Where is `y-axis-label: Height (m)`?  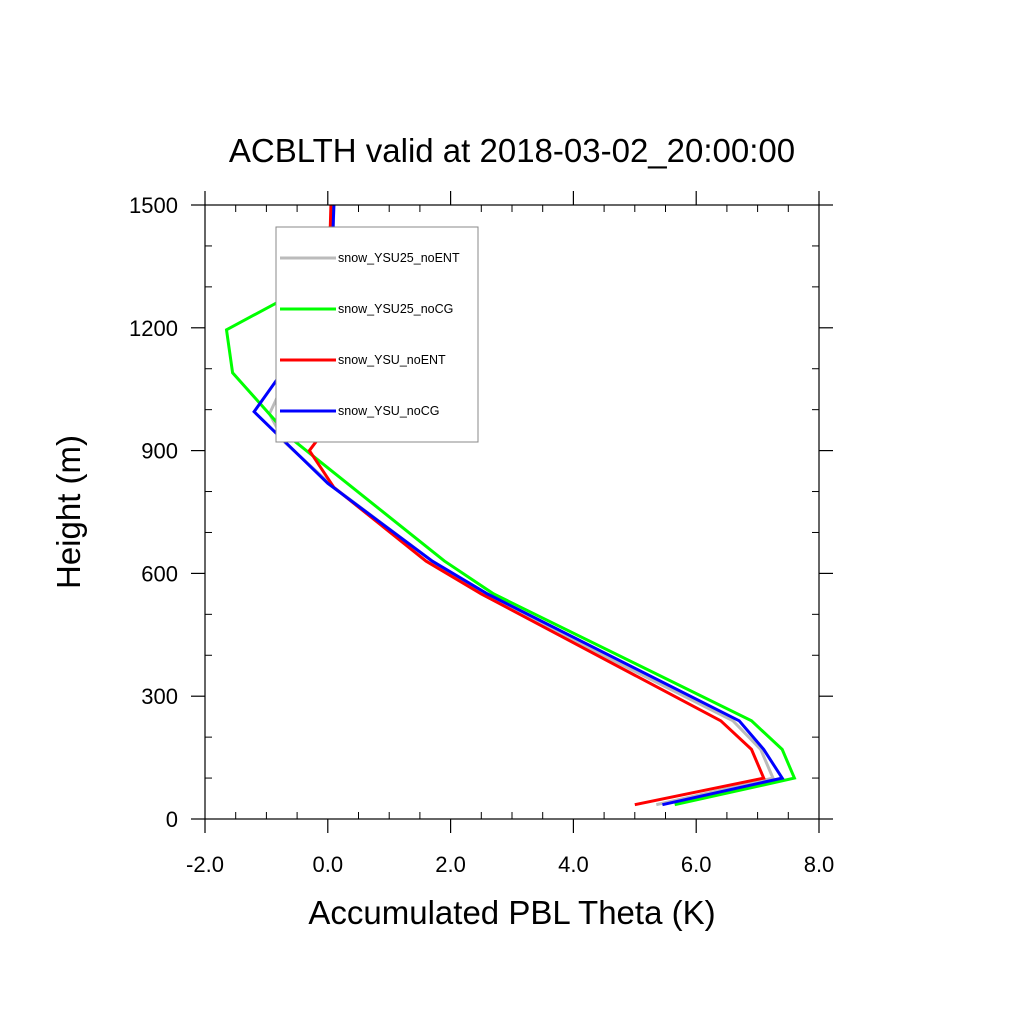
y-axis-label: Height (m) is located at coordinates (68, 512).